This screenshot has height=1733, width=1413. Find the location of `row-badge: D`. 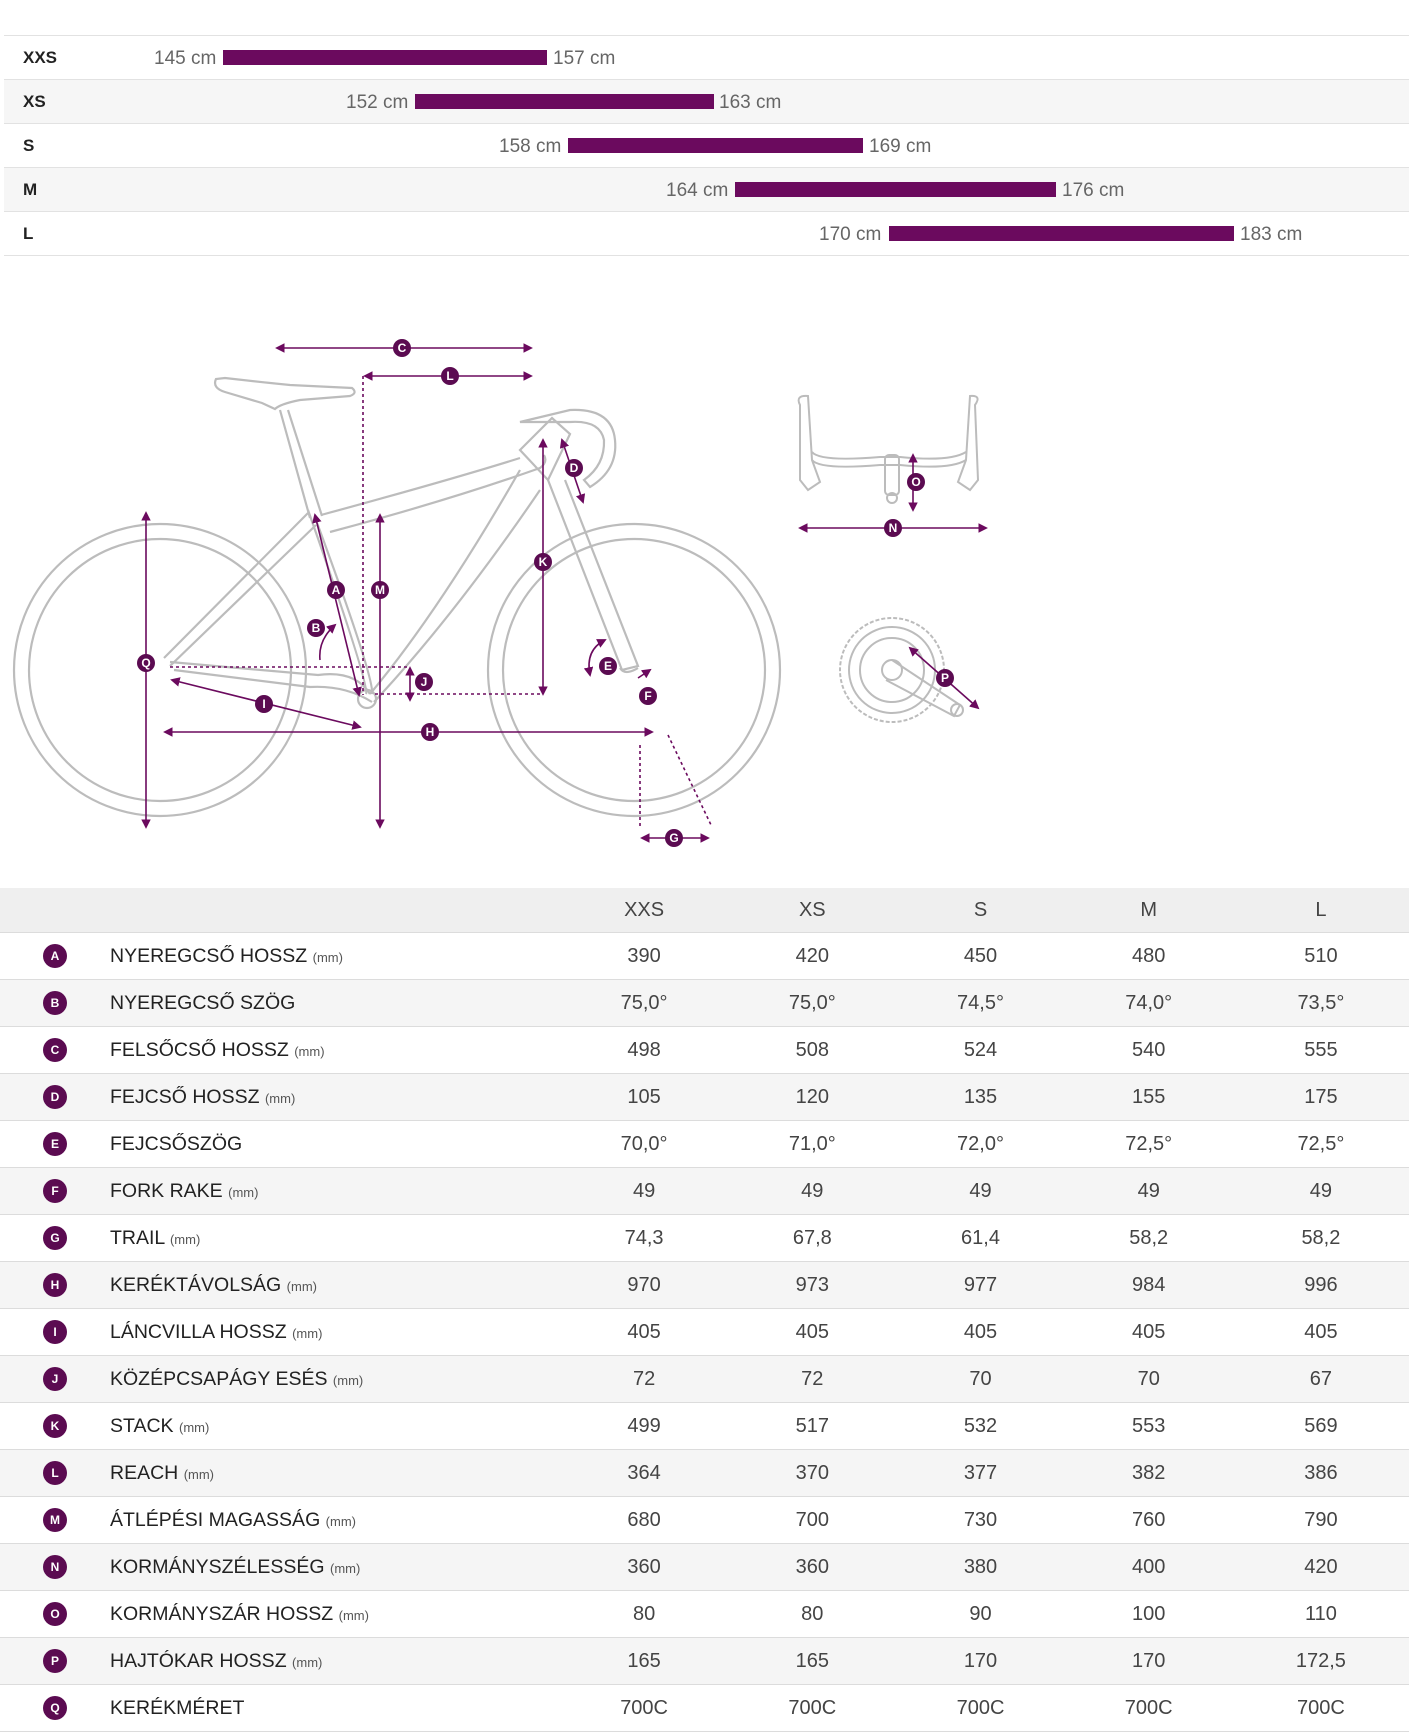

row-badge: D is located at coordinates (55, 1097).